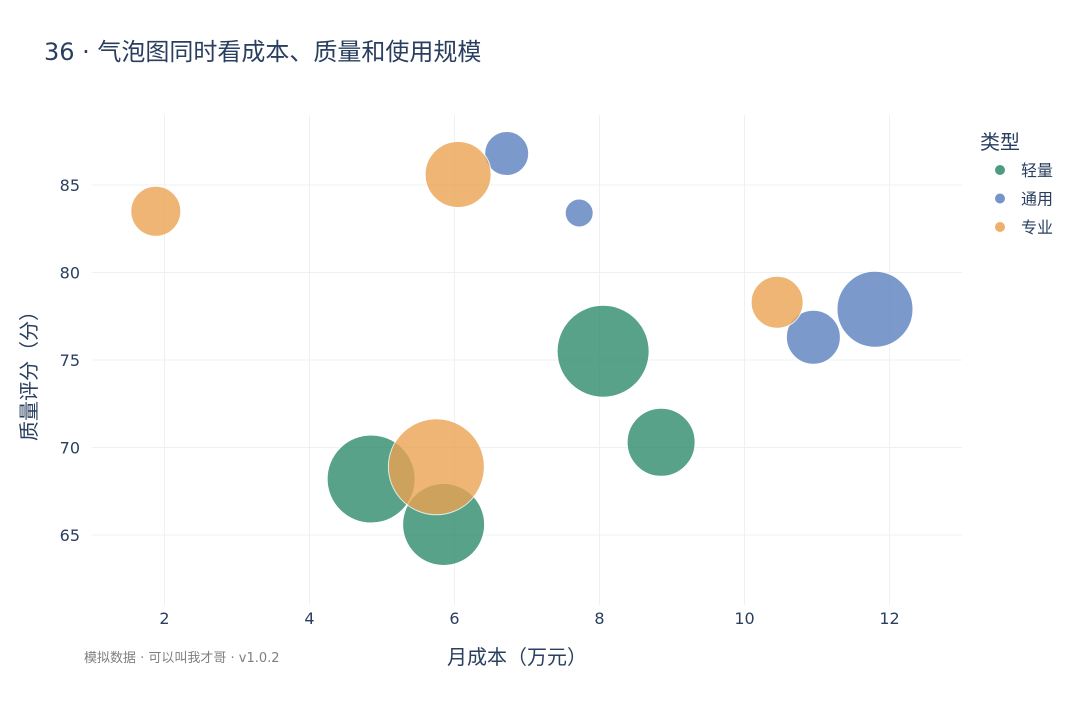 The height and width of the screenshot is (702, 1080). What do you see at coordinates (889, 618) in the screenshot?
I see `x-tick-label: 12` at bounding box center [889, 618].